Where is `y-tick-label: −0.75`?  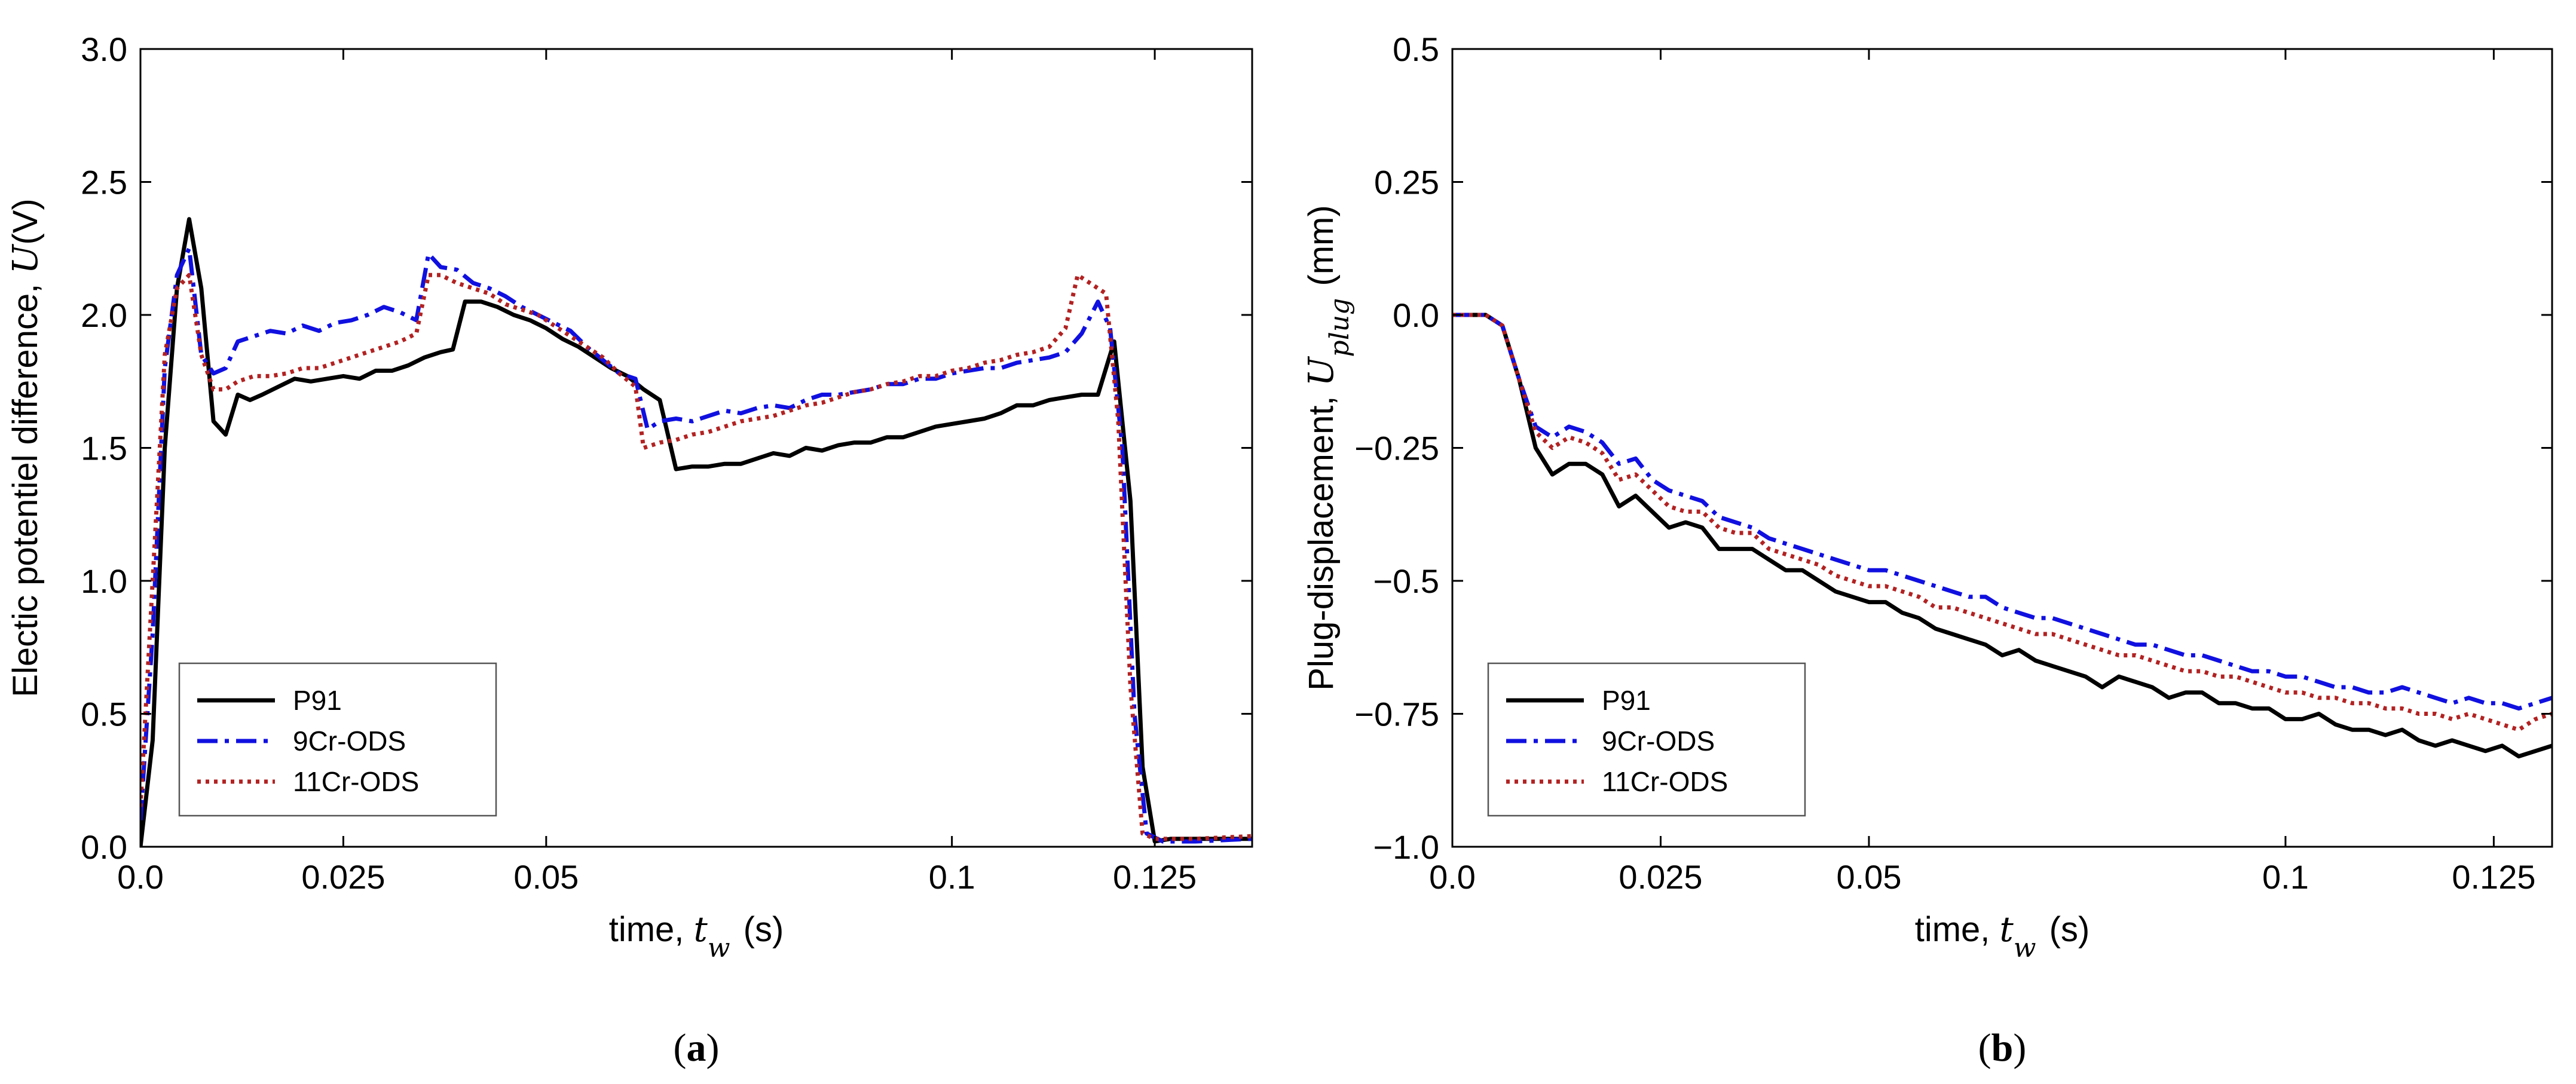
y-tick-label: −0.75 is located at coordinates (1396, 714).